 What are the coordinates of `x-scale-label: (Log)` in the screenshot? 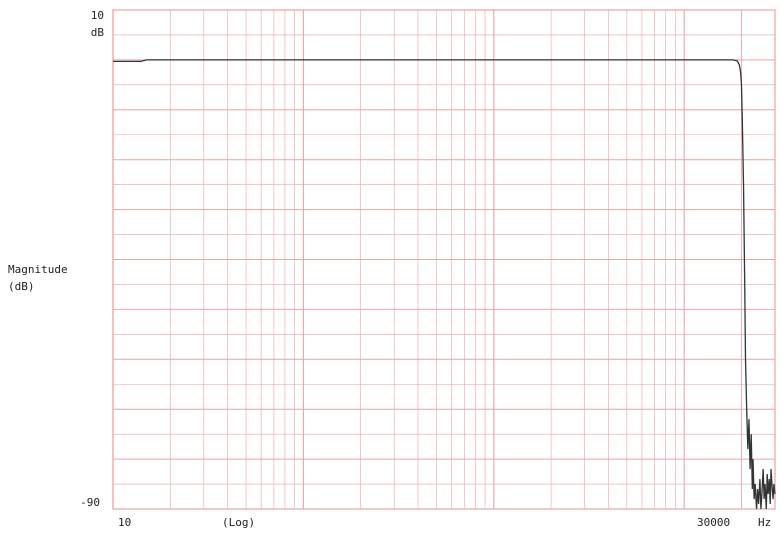 It's located at (238, 522).